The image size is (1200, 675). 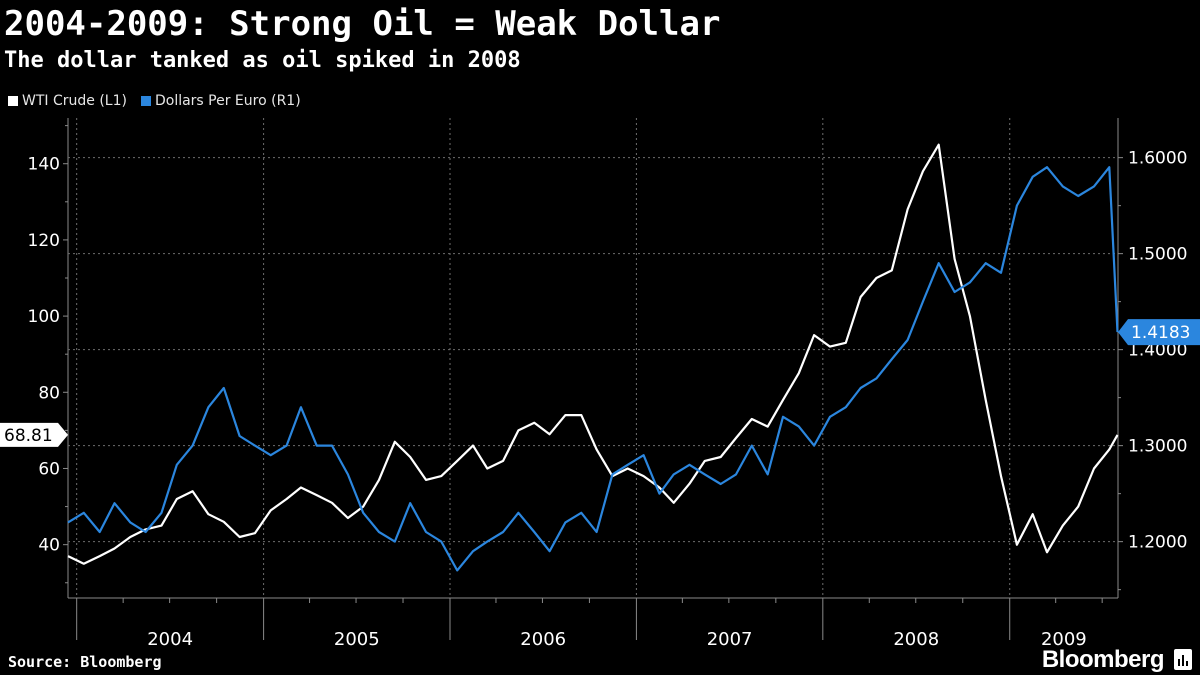 What do you see at coordinates (85, 662) in the screenshot?
I see `source-note: Source: Bloomberg` at bounding box center [85, 662].